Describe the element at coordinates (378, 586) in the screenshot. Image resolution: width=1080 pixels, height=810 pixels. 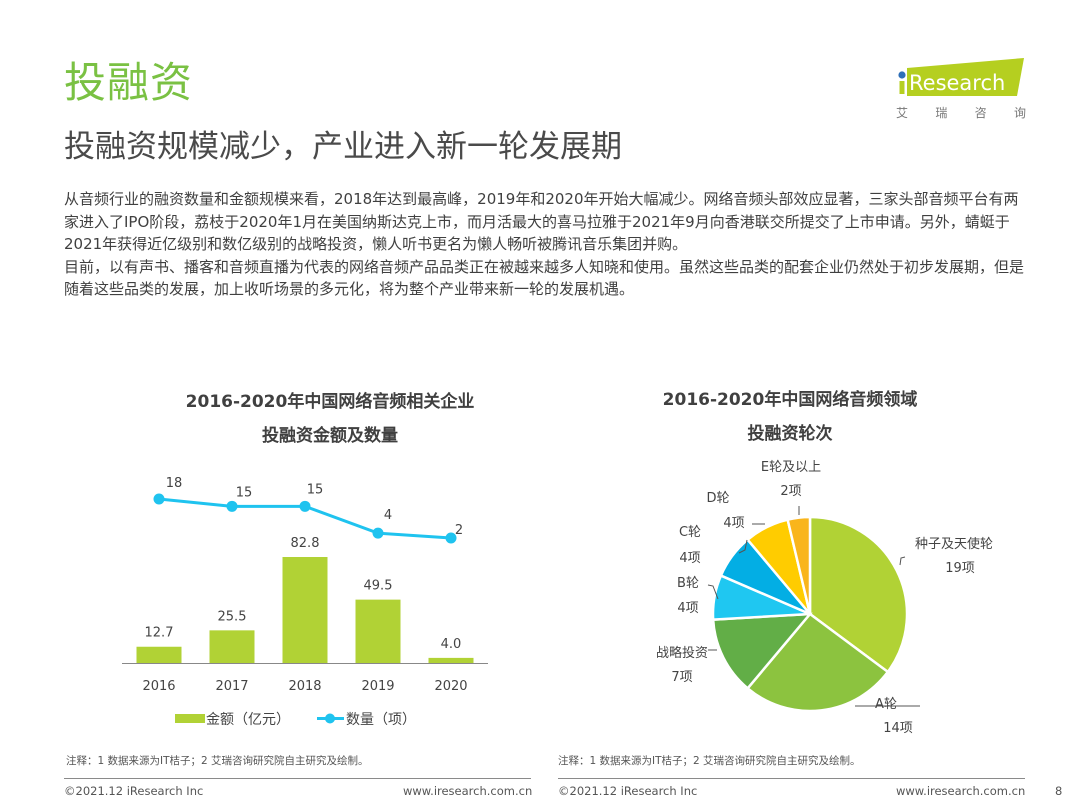
I see `bar-value-label: 49.5` at that location.